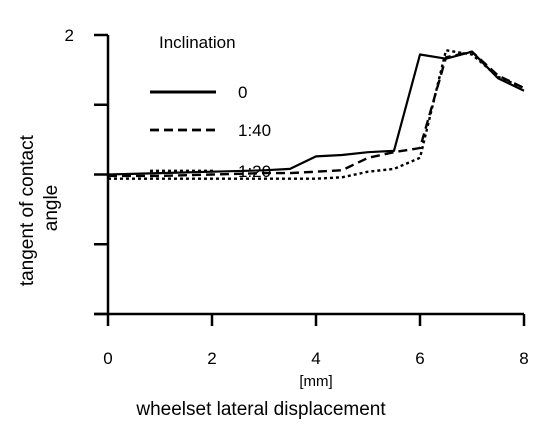  What do you see at coordinates (211, 358) in the screenshot?
I see `x-tick-label: 2` at bounding box center [211, 358].